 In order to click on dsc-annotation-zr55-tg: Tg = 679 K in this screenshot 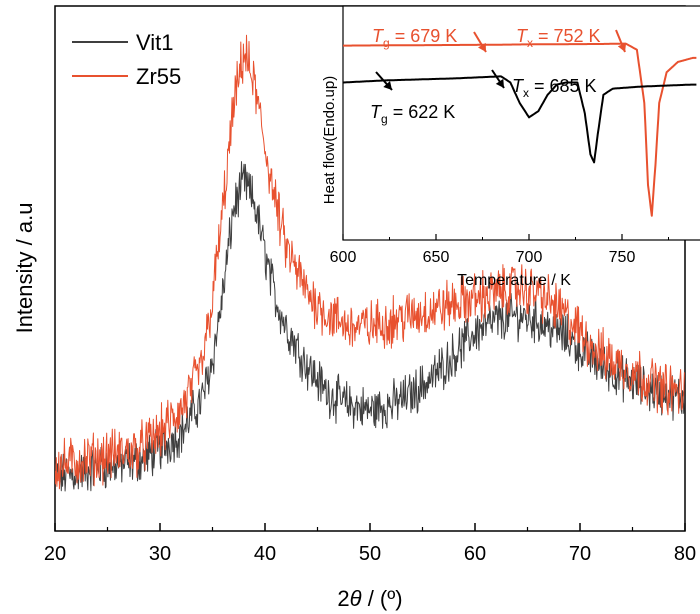, I will do `click(414, 38)`.